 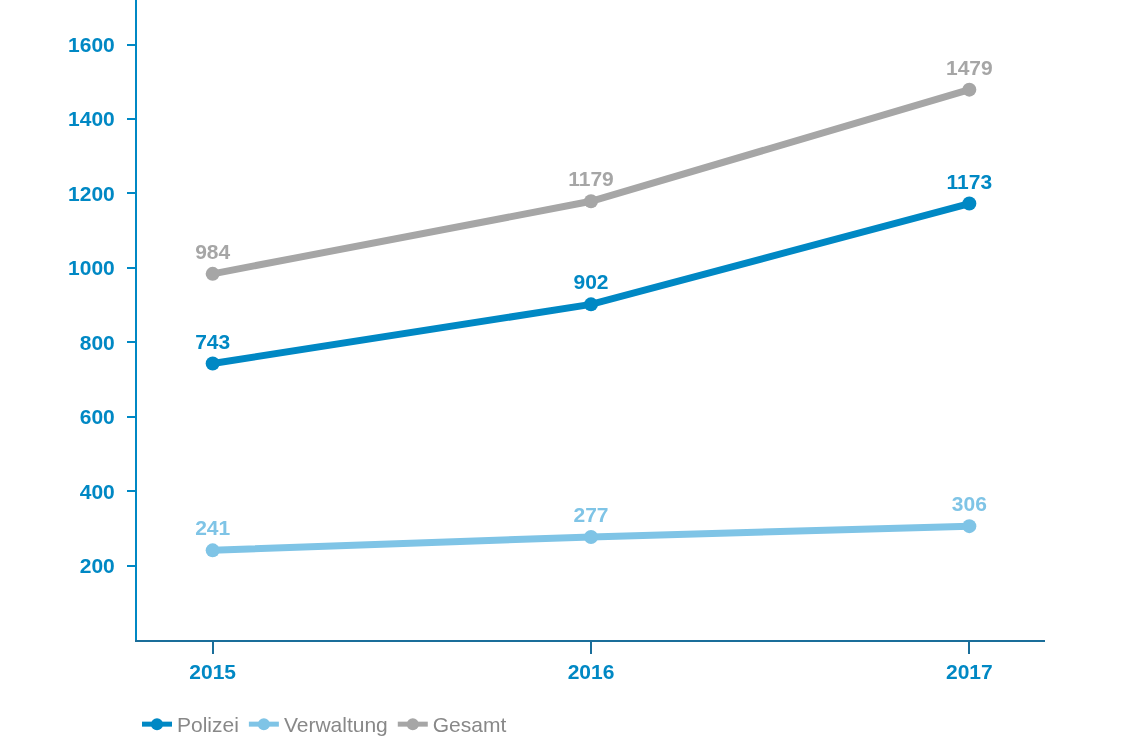 What do you see at coordinates (591, 282) in the screenshot?
I see `data-label: 902` at bounding box center [591, 282].